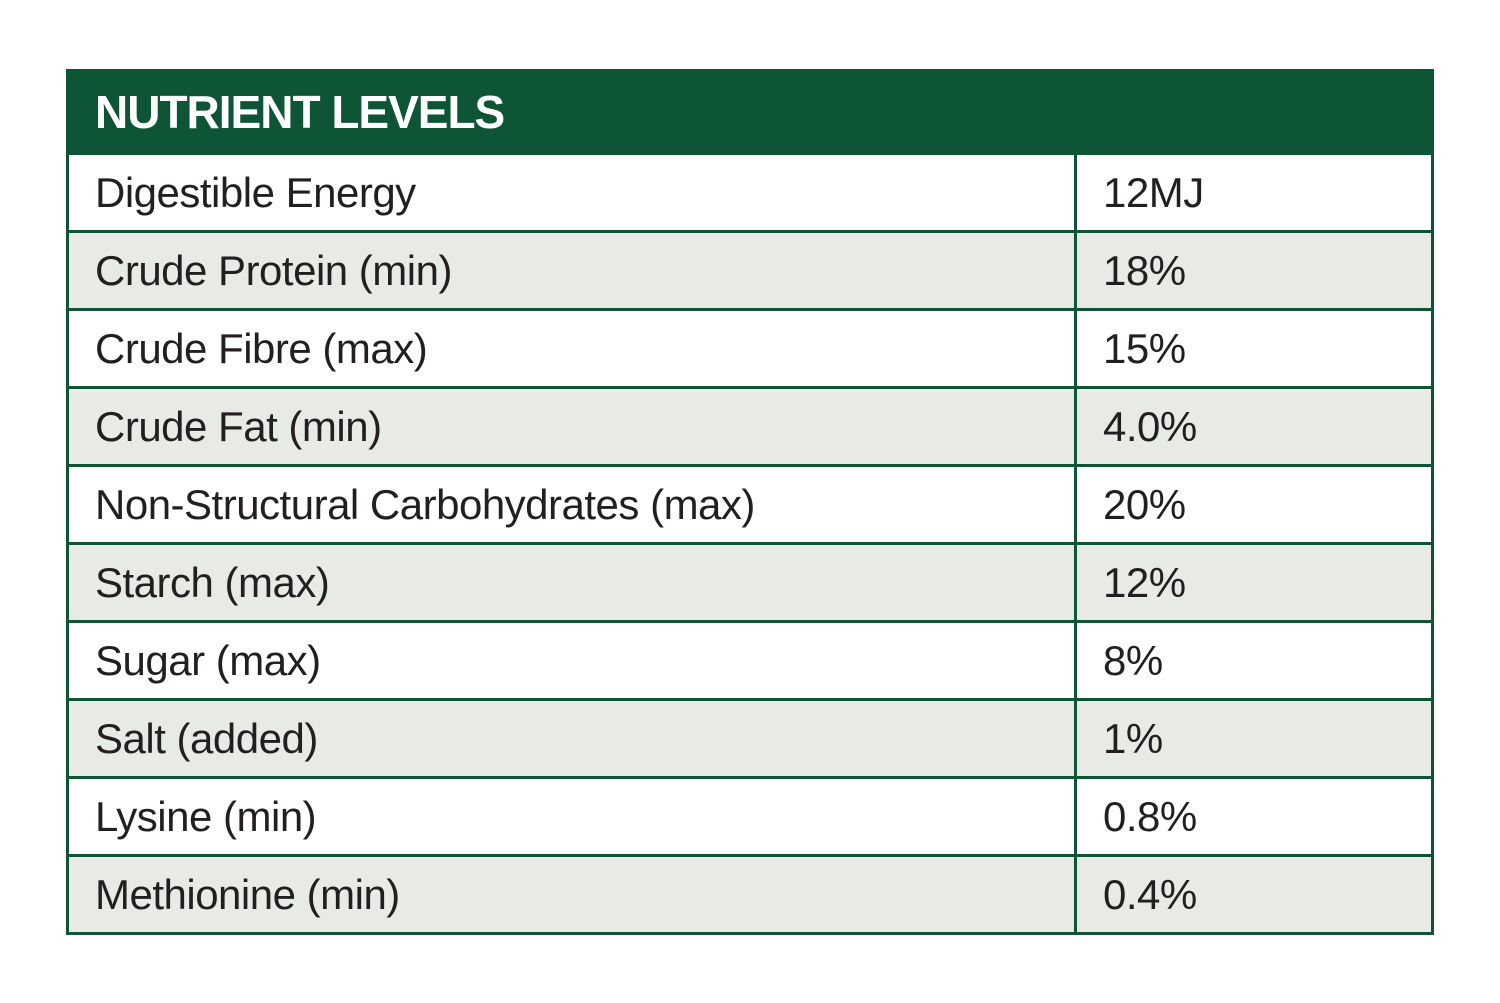  I want to click on nutrient-name: Crude Fat (min), so click(573, 426).